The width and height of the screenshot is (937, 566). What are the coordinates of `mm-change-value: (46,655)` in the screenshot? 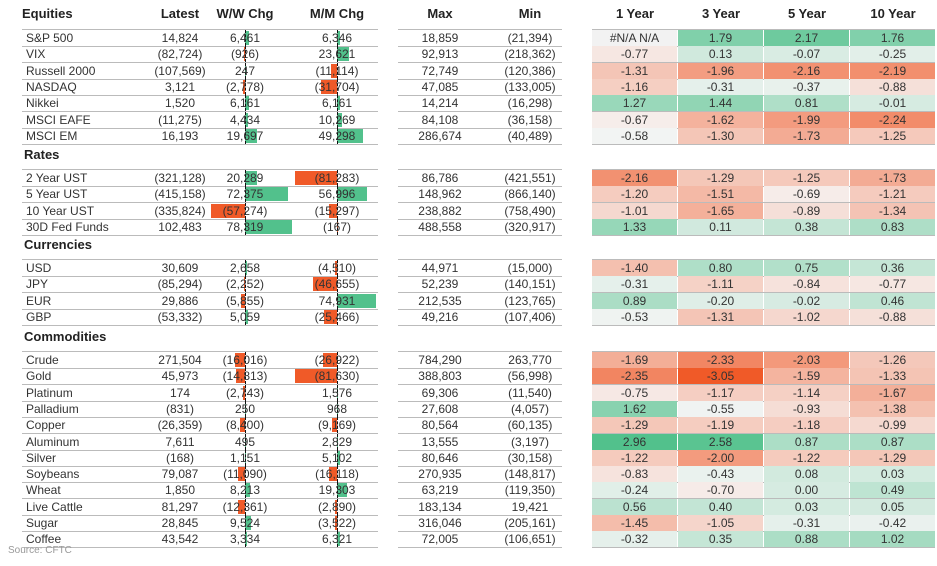 It's located at (337, 284).